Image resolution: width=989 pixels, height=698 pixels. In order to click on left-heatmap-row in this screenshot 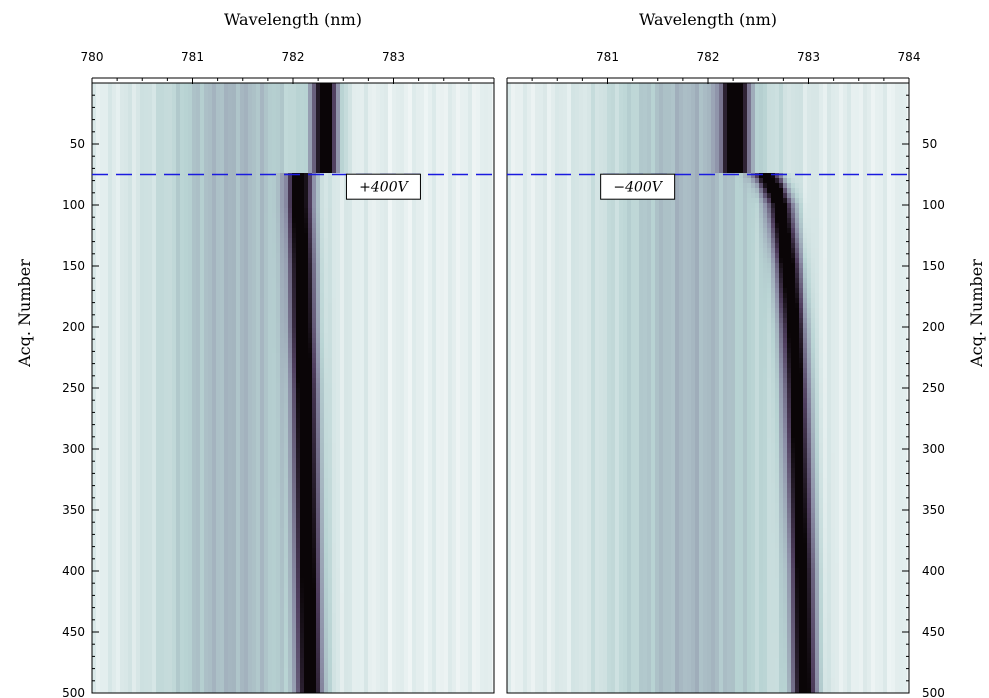, I will do `click(293, 166)`.